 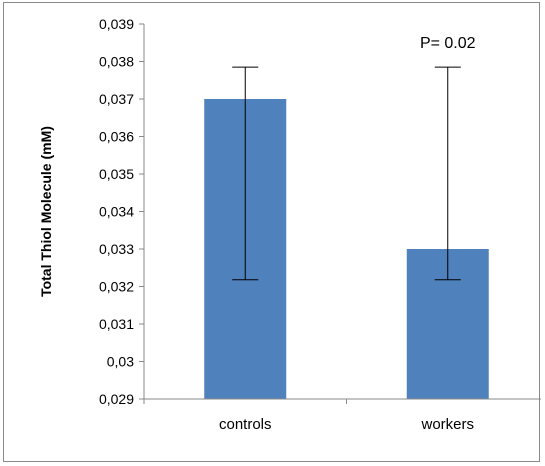 What do you see at coordinates (447, 424) in the screenshot?
I see `x-label-workers: workers` at bounding box center [447, 424].